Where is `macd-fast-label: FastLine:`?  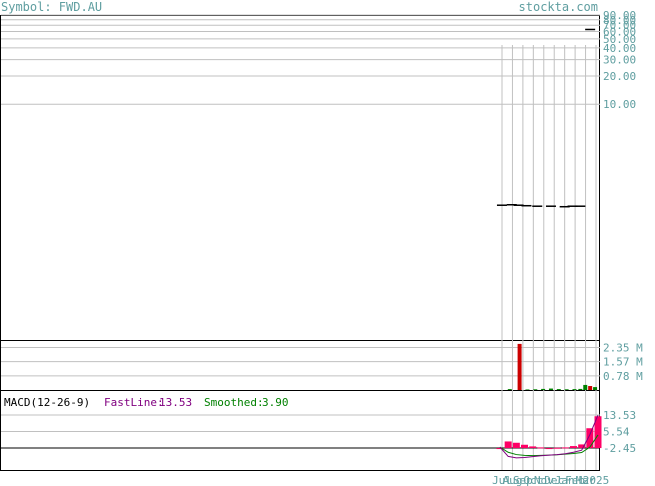
macd-fast-label: FastLine: is located at coordinates (134, 402).